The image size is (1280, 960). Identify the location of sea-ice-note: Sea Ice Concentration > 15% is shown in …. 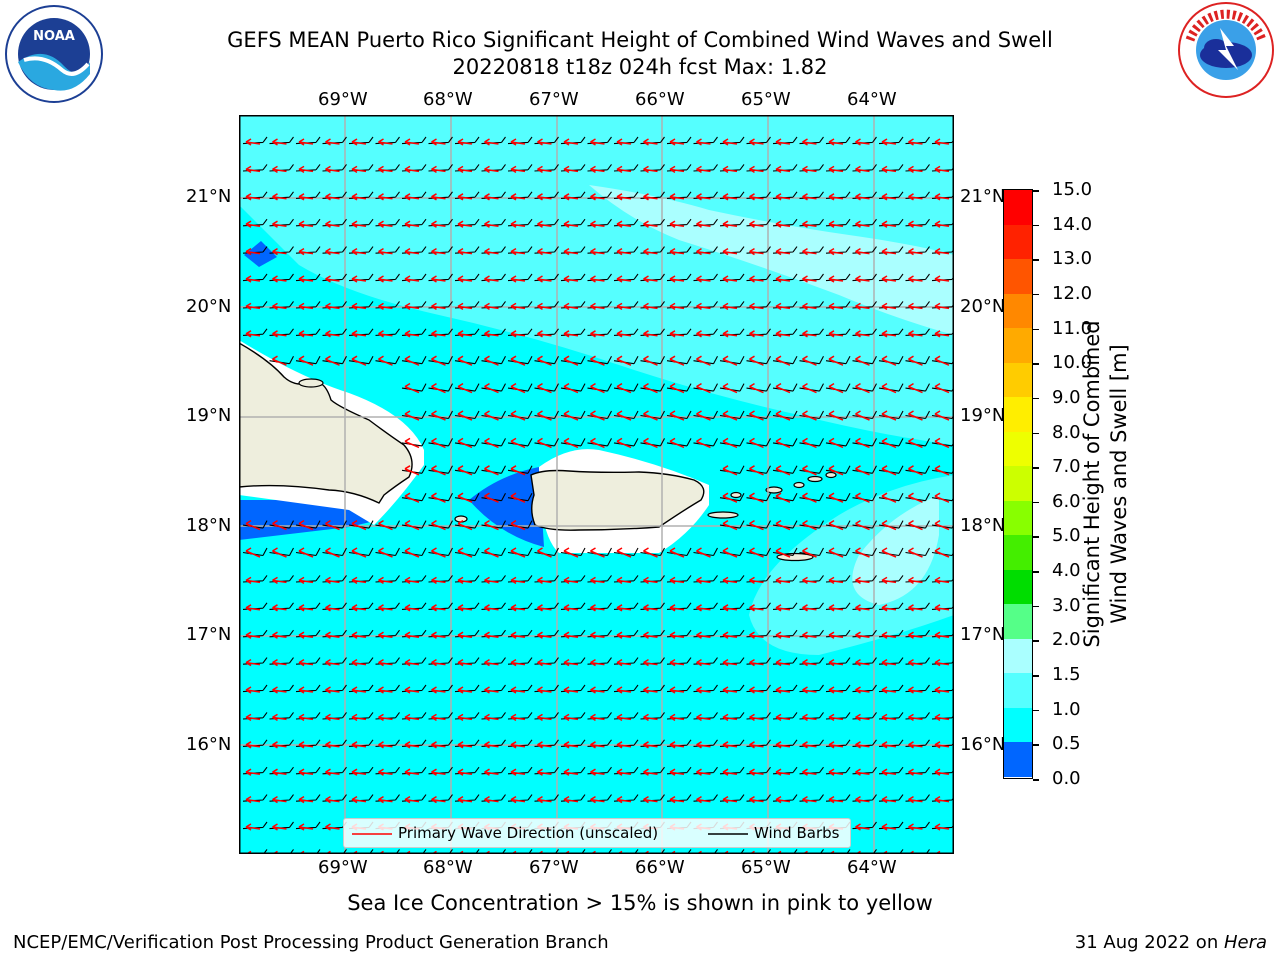
(640, 903).